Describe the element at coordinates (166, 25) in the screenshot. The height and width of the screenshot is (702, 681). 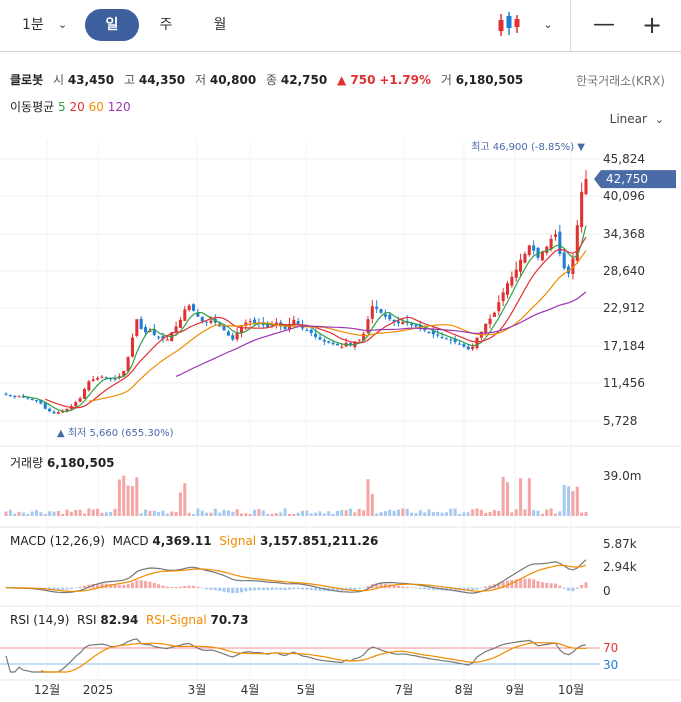
I see `tab-week: 주` at that location.